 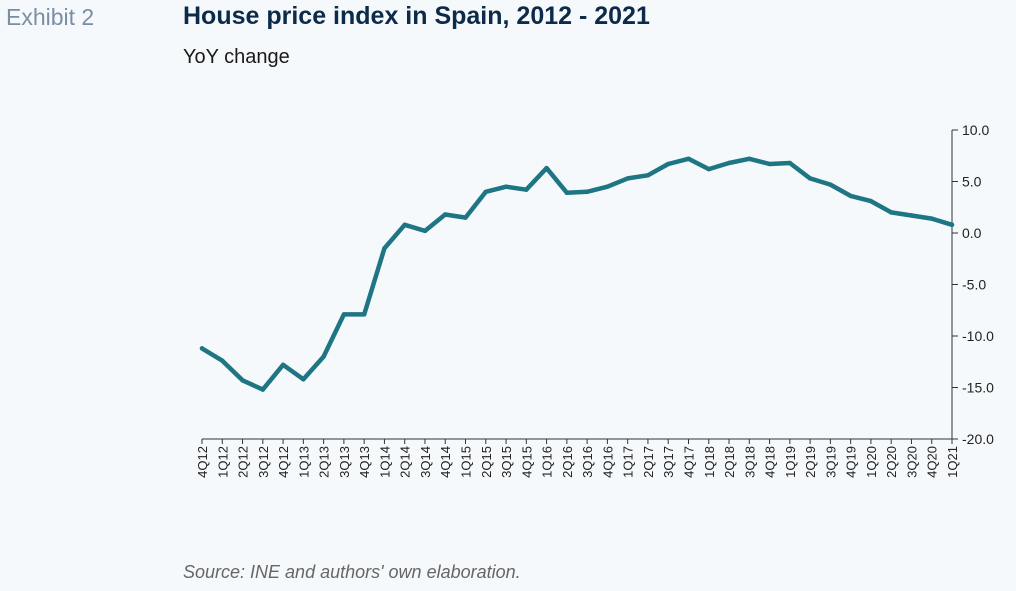 I want to click on chart-title: House price index in Spain, 2012 - 2021, so click(x=416, y=16).